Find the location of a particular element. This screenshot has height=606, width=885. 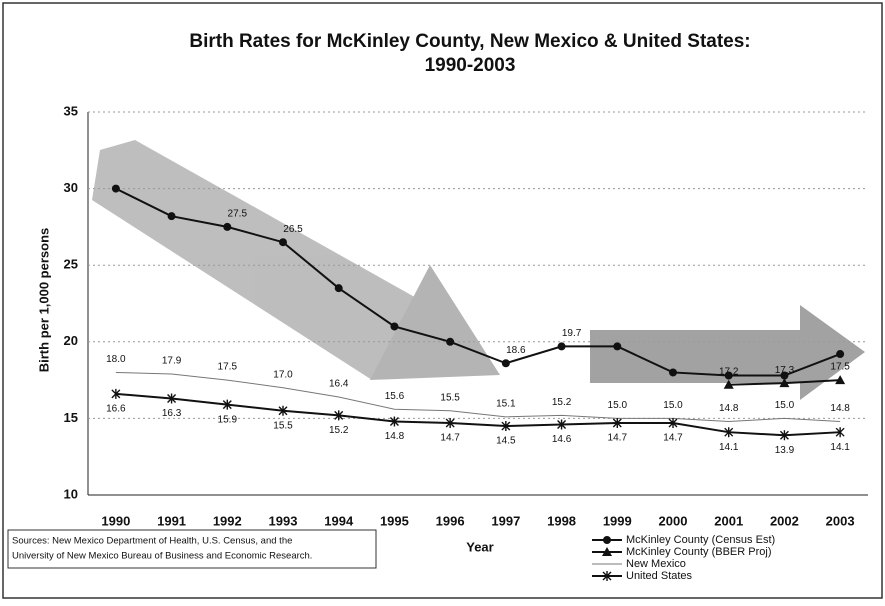

x-tick-label: 1991 is located at coordinates (171, 520).